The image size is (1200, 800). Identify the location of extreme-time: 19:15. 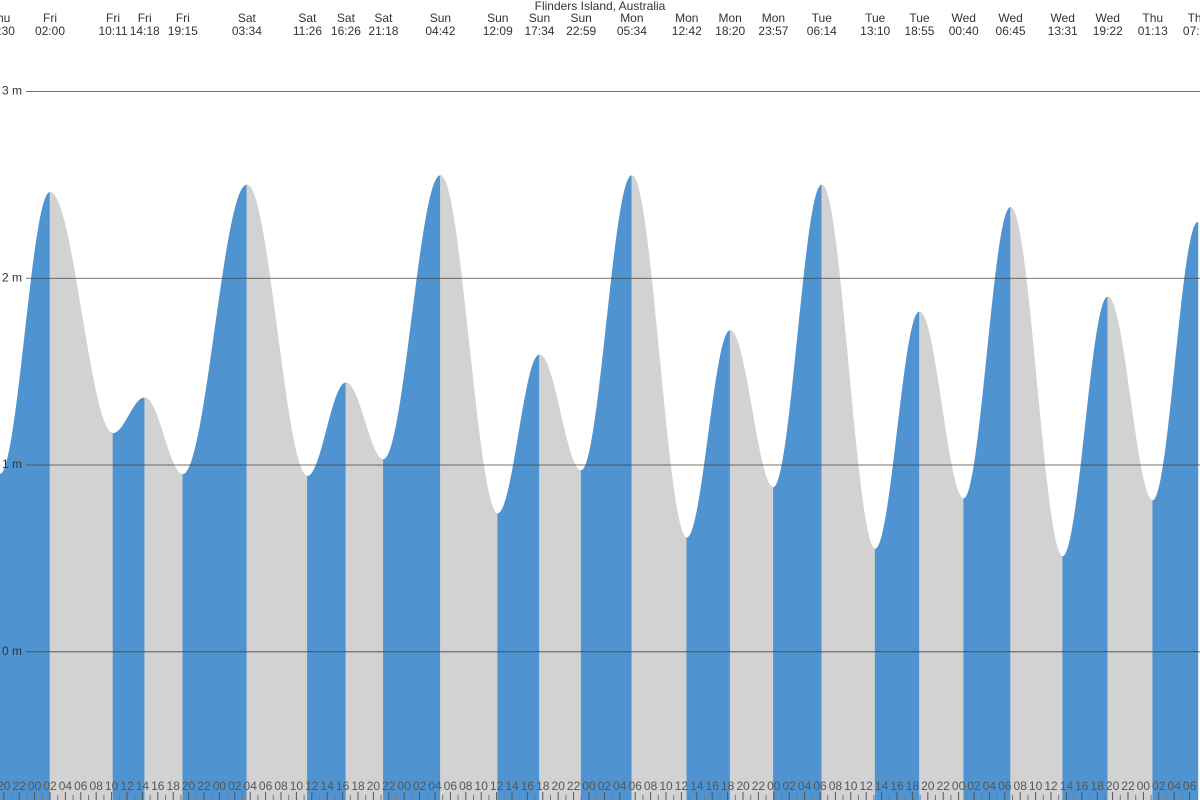
(183, 31).